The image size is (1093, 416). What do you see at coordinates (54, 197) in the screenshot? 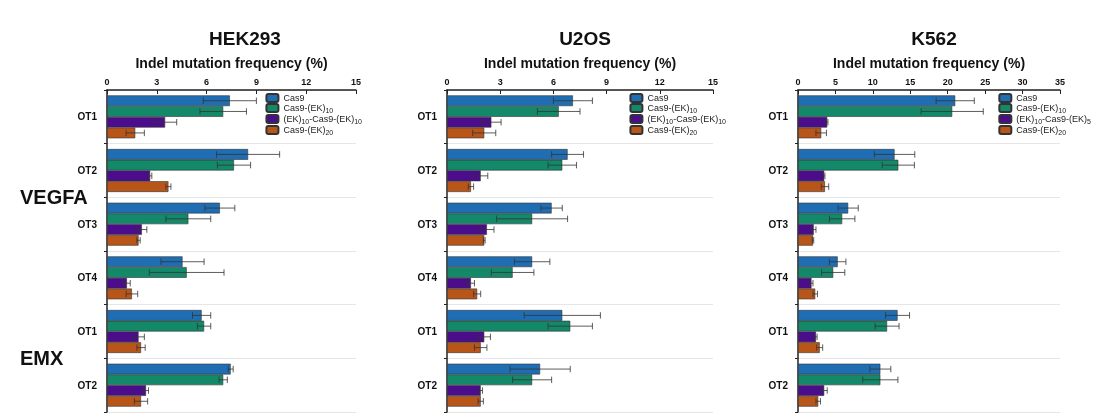
I see `text: VEGFA` at bounding box center [54, 197].